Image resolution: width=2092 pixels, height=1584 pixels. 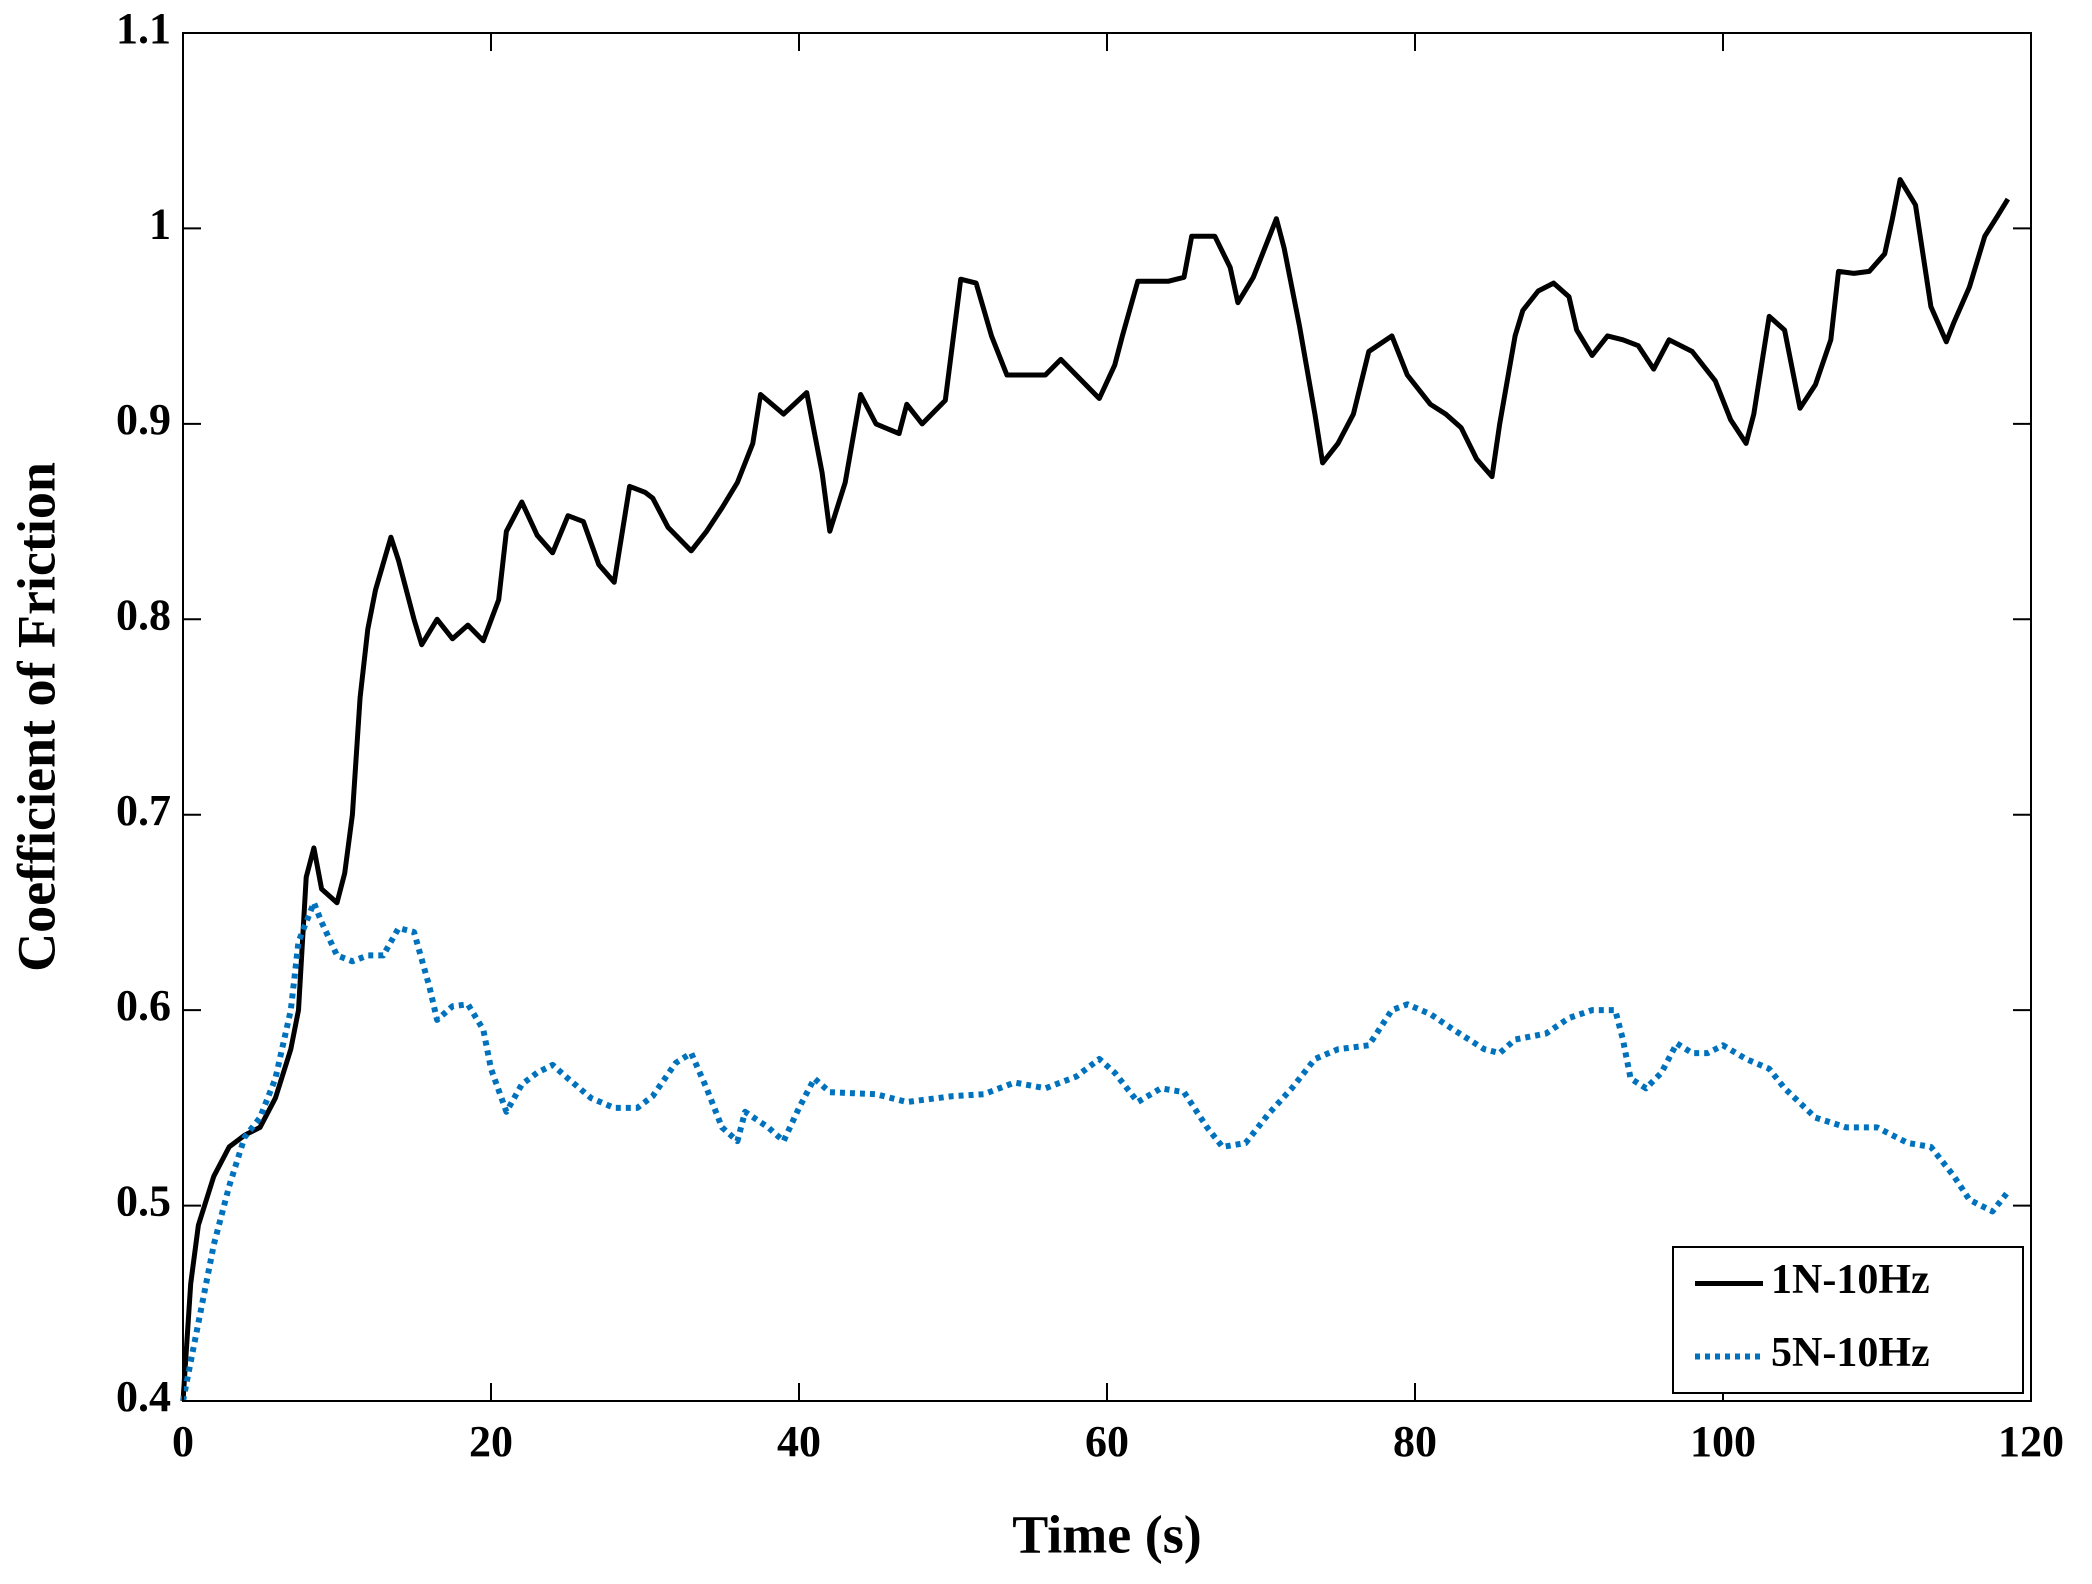 I want to click on y-axis-label: Coefficient of Friction, so click(x=36, y=717).